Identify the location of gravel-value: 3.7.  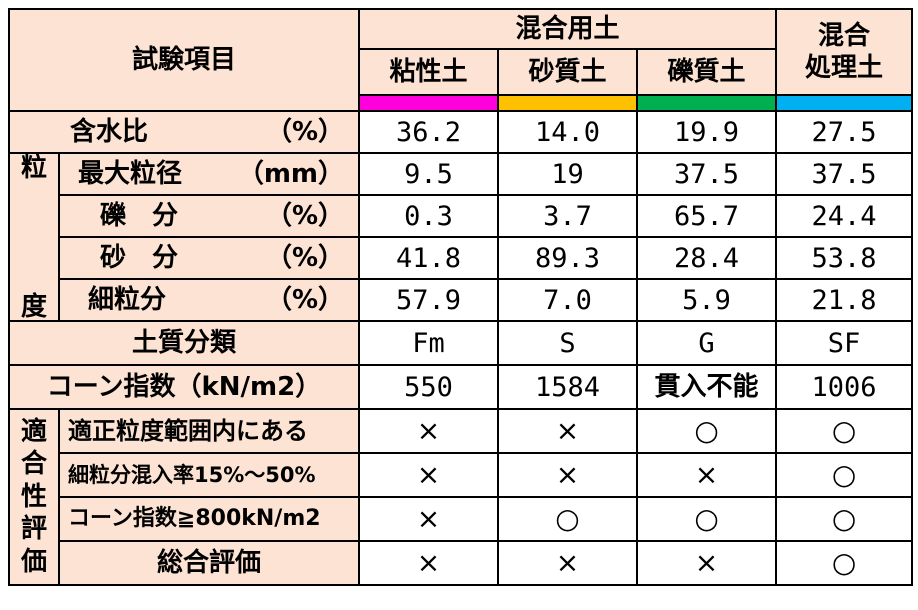
(568, 216).